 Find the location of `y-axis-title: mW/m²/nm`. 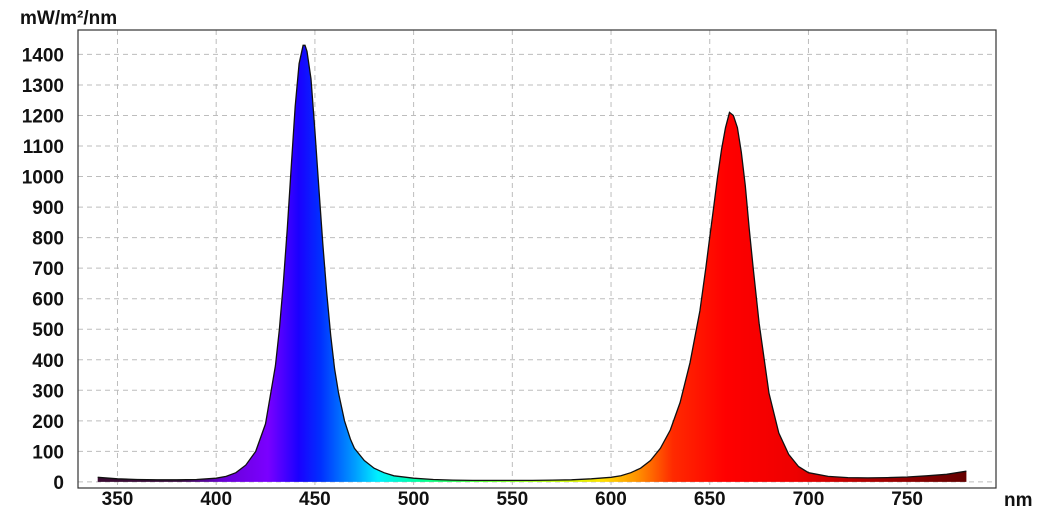

y-axis-title: mW/m²/nm is located at coordinates (68, 18).